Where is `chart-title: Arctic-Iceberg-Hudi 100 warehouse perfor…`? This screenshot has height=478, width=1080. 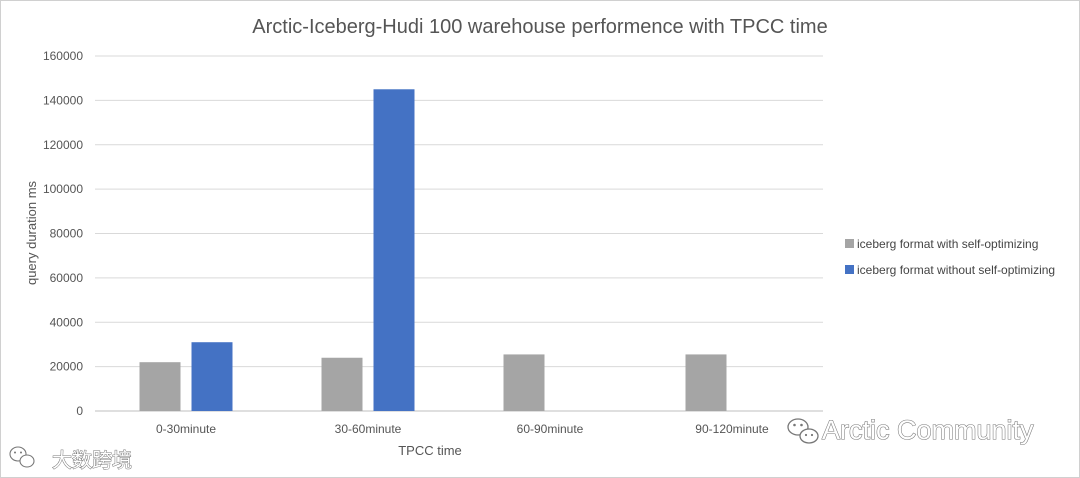 chart-title: Arctic-Iceberg-Hudi 100 warehouse perfor… is located at coordinates (539, 27).